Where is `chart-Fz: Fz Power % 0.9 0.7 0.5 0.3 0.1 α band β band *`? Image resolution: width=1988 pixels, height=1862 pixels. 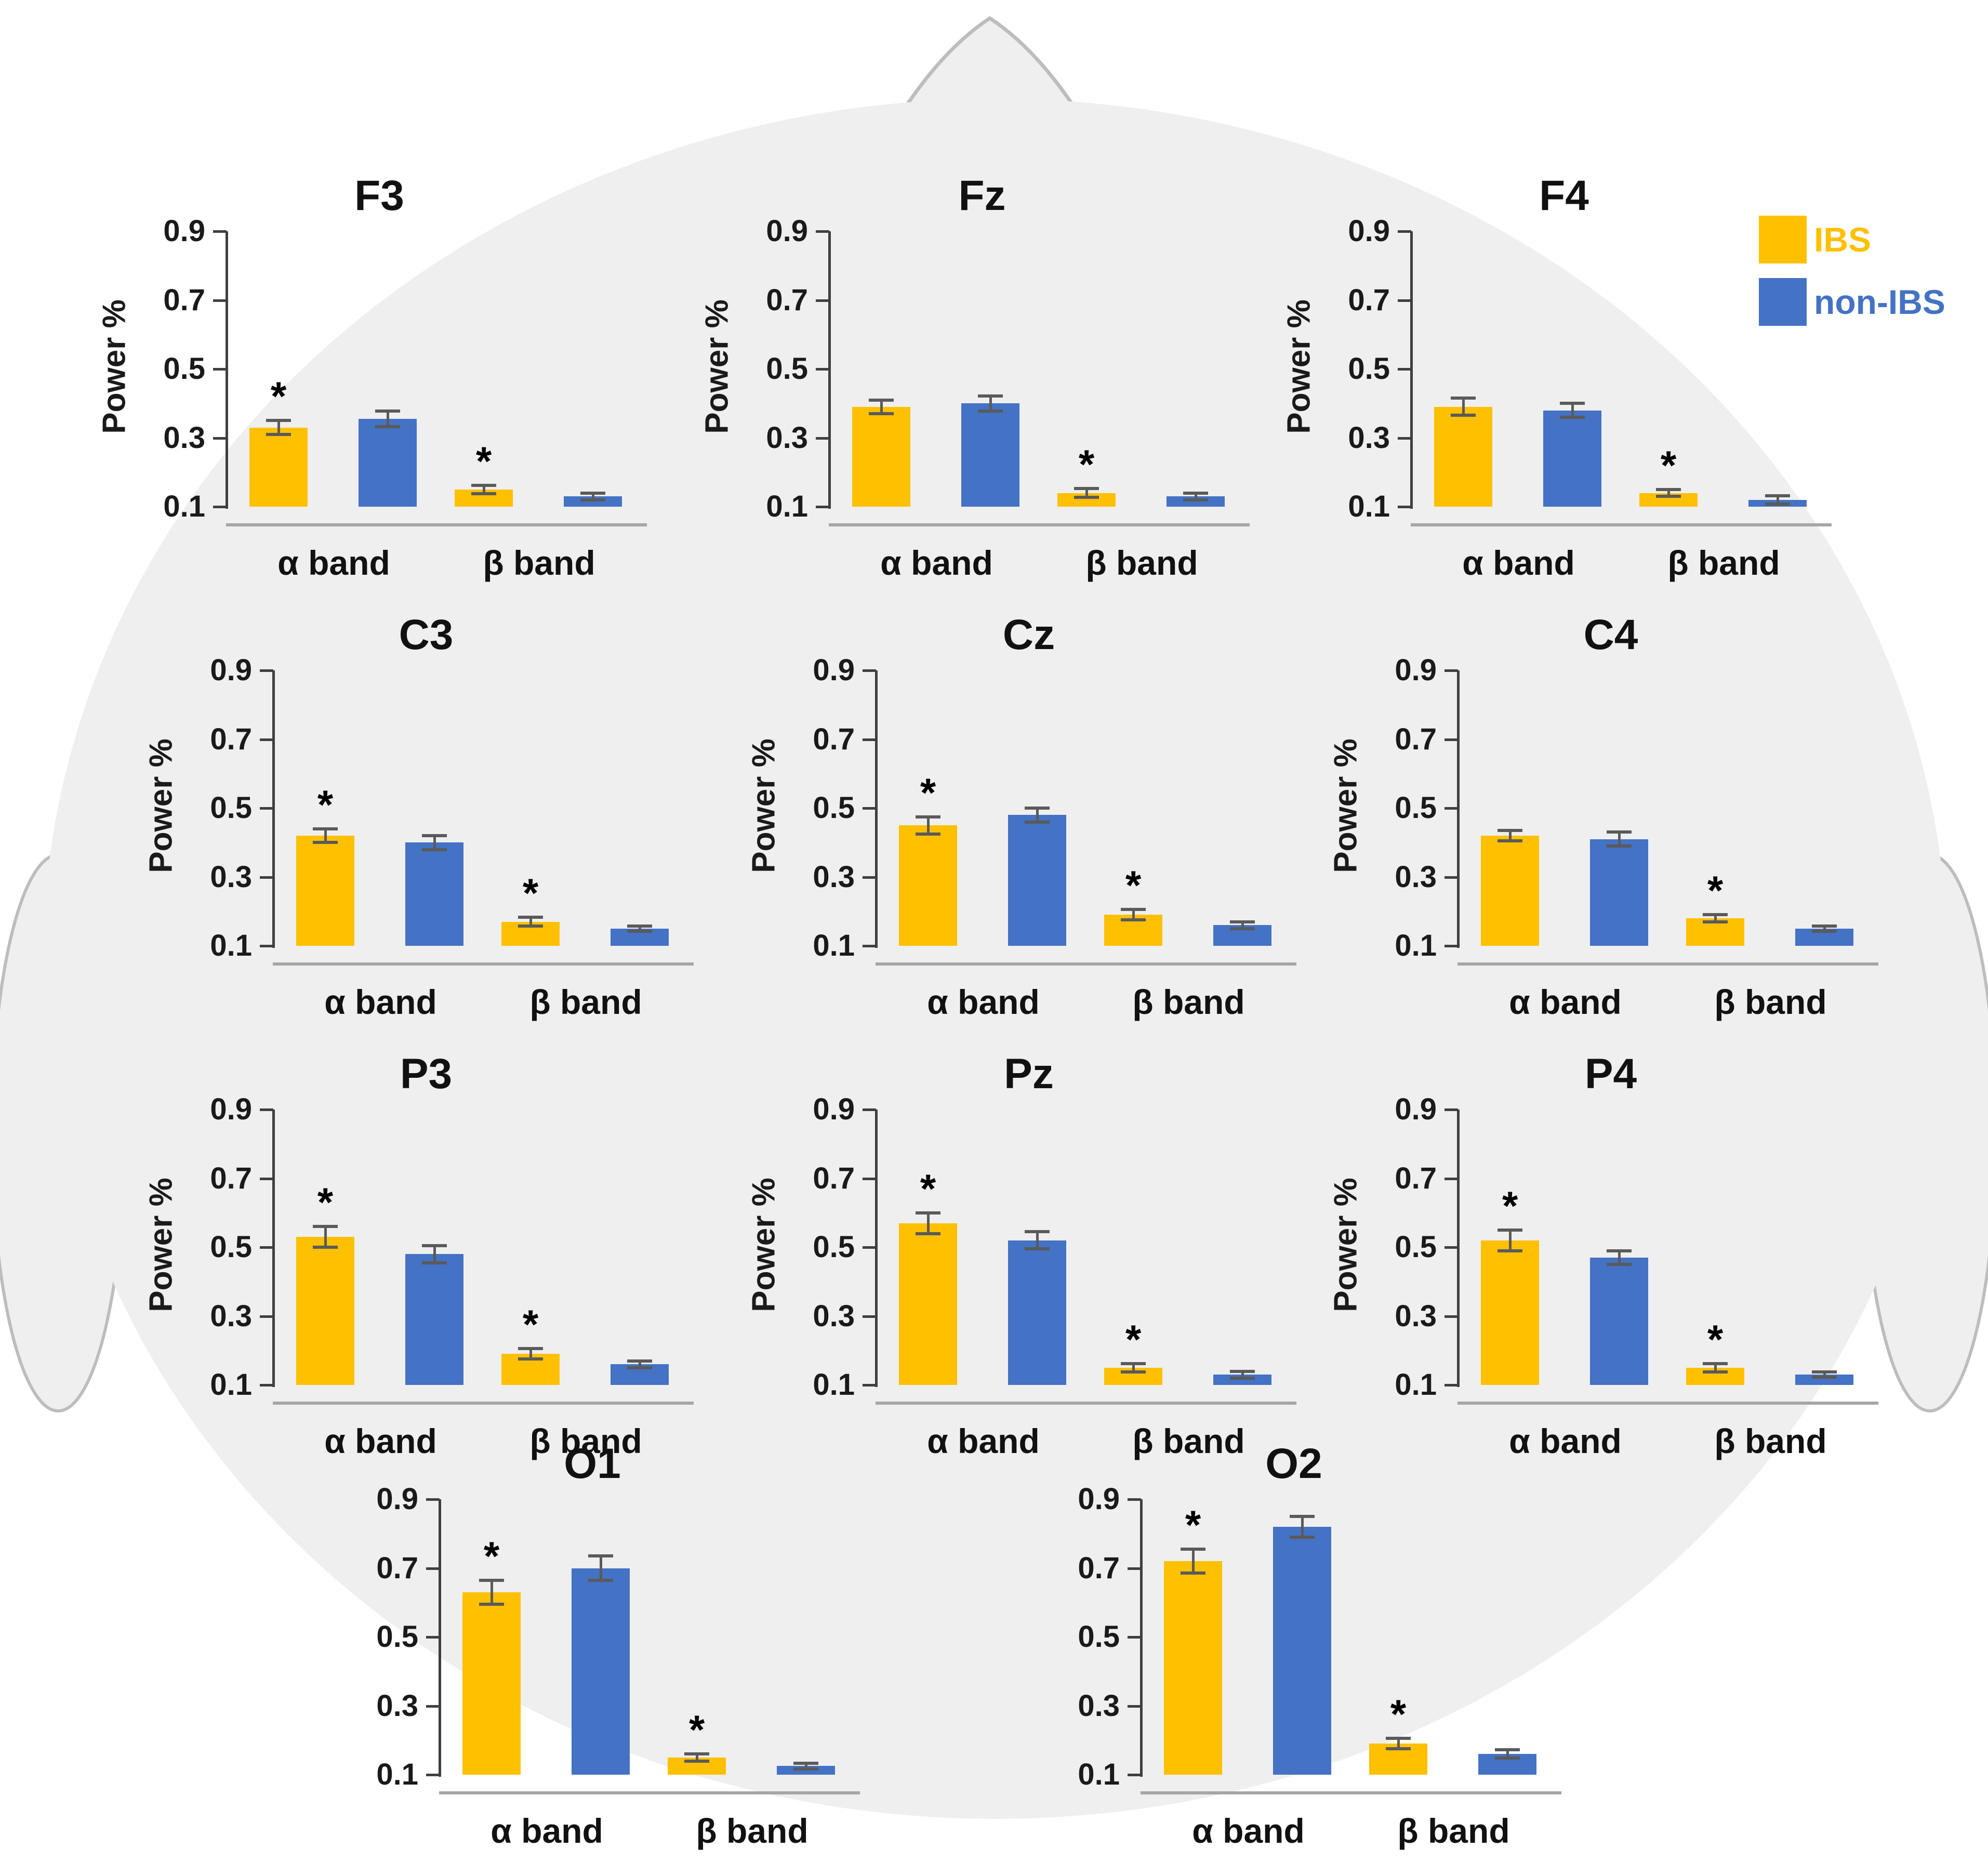
chart-Fz: Fz Power % 0.9 0.7 0.5 0.3 0.1 α band β band * is located at coordinates (982, 381).